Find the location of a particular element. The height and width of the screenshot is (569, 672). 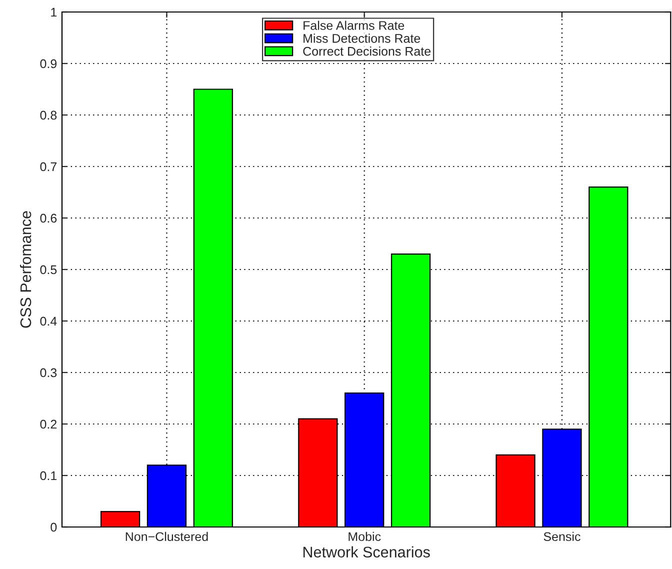

x-axis-title: Network Scenarios is located at coordinates (366, 552).